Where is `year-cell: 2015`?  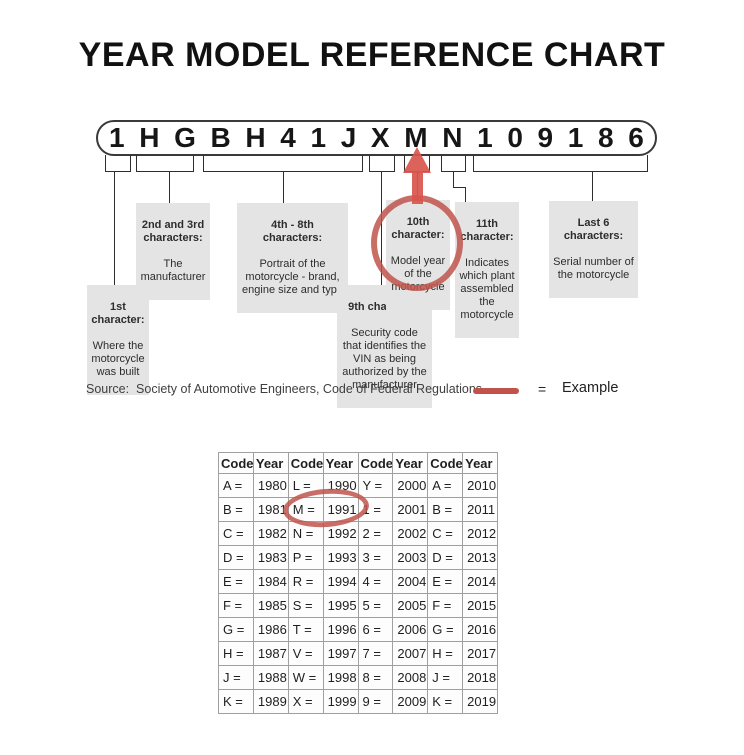
year-cell: 2015 is located at coordinates (480, 605).